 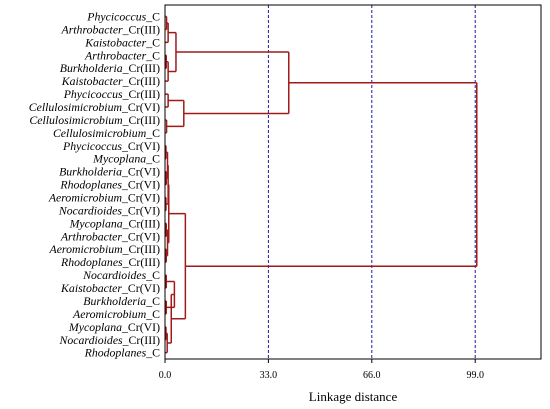 I want to click on leaf-label: Phycicoccus_Cr(VI), so click(x=111, y=146).